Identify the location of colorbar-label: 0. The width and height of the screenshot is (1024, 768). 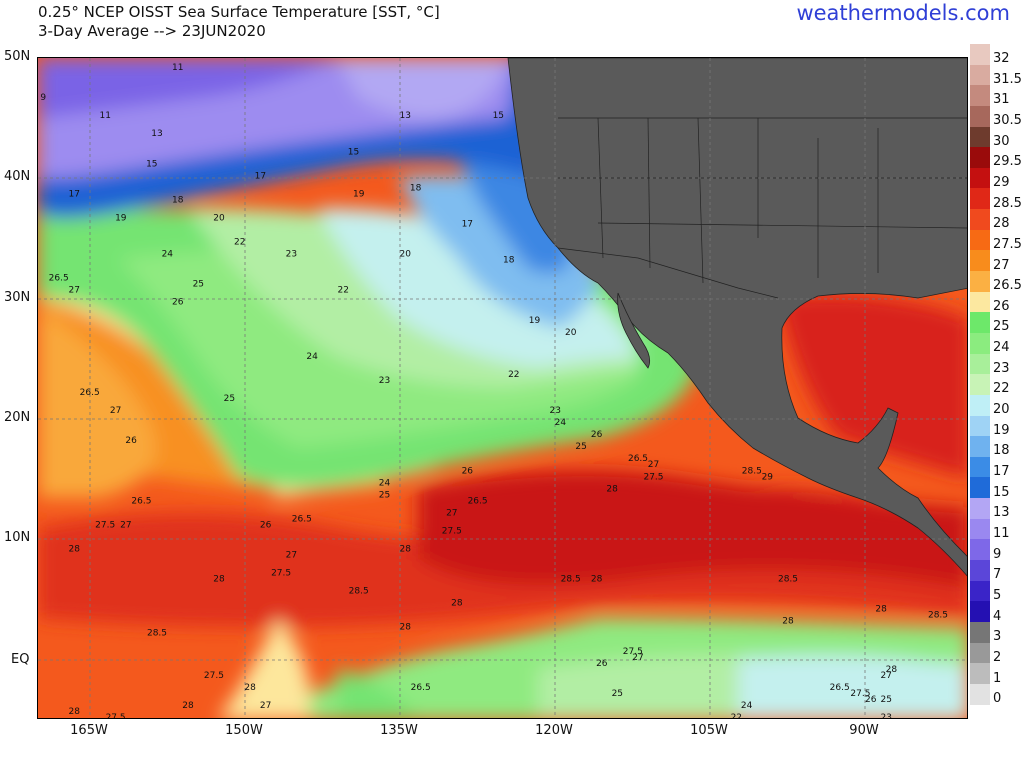
(997, 699).